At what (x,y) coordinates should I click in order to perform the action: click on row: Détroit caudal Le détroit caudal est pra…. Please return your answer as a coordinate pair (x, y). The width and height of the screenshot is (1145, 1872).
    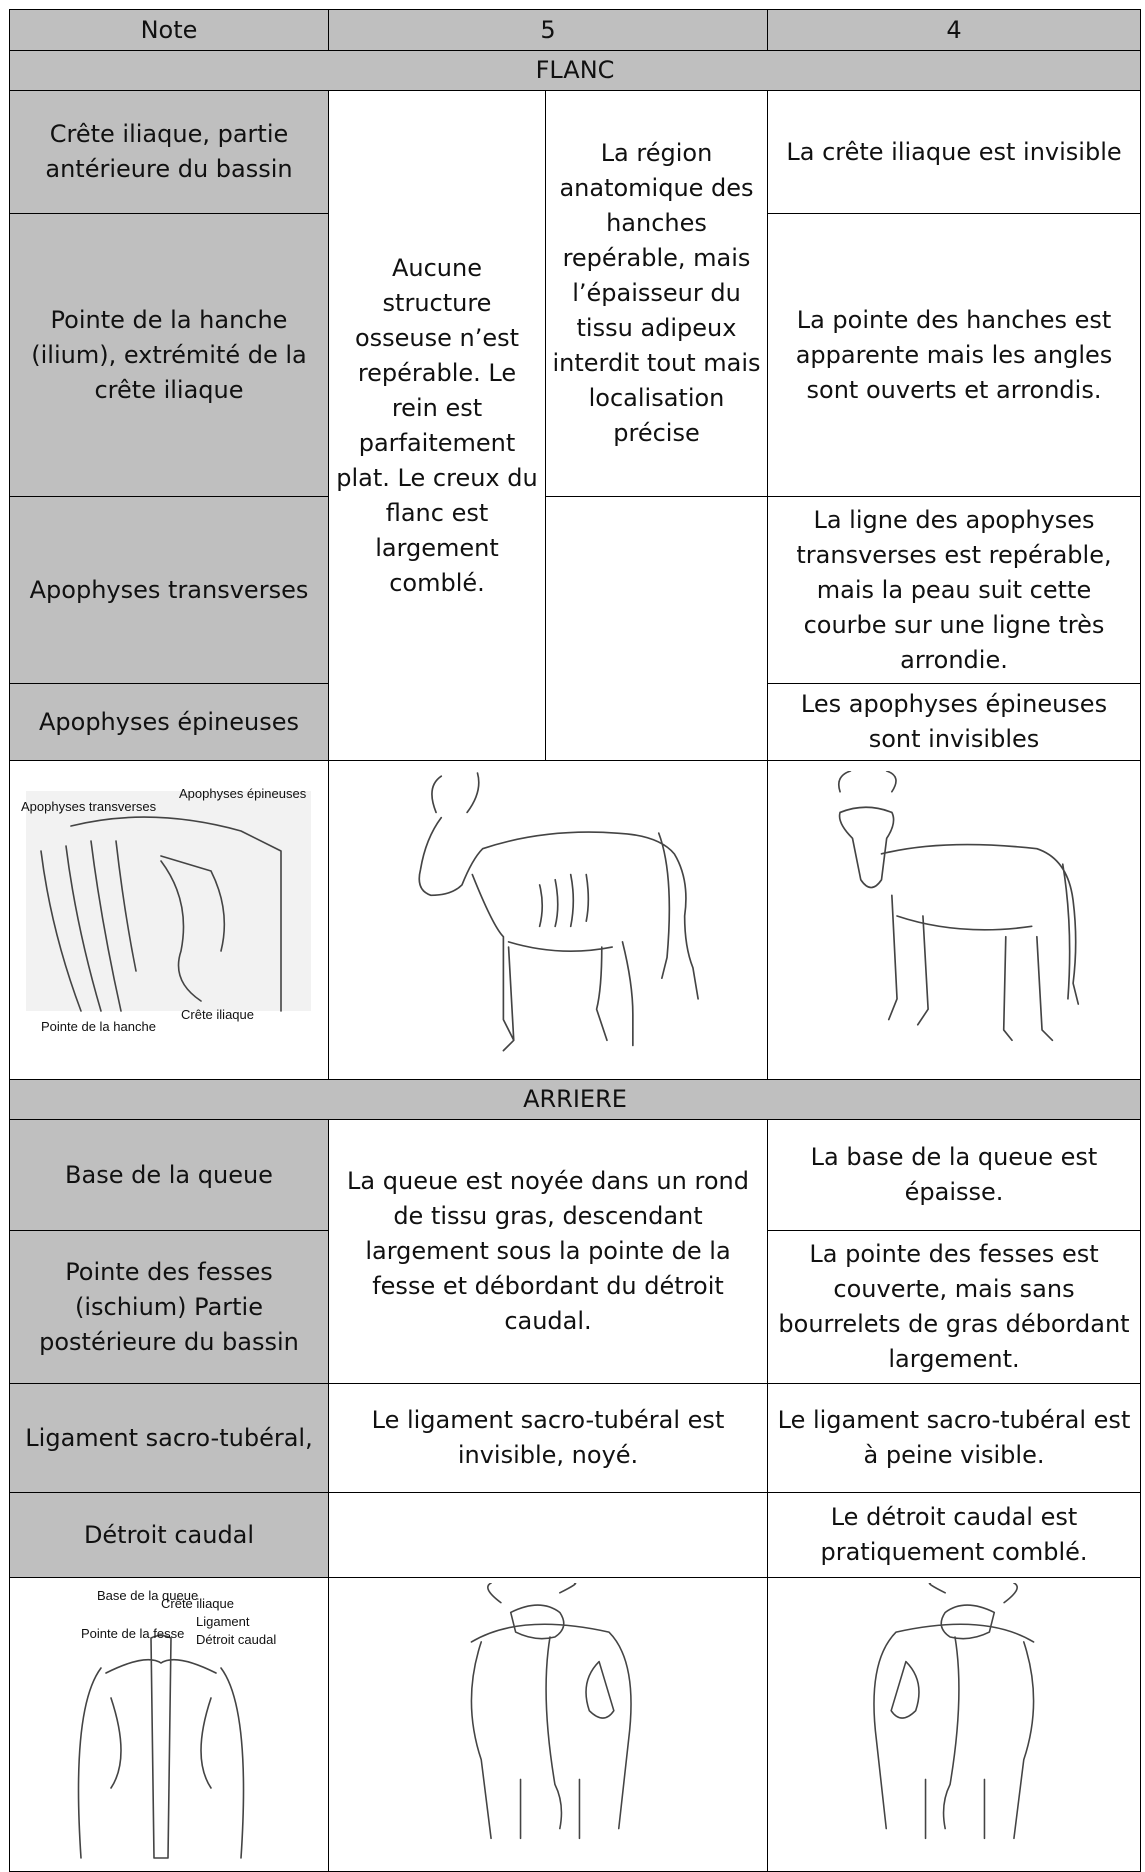
    Looking at the image, I should click on (575, 1535).